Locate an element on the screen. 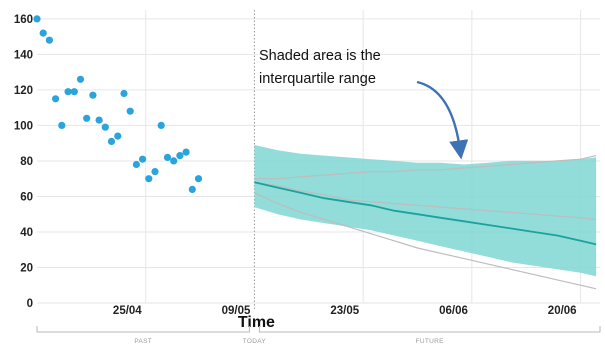 Image resolution: width=605 pixels, height=353 pixels. y-tick-label: 160 is located at coordinates (23, 20).